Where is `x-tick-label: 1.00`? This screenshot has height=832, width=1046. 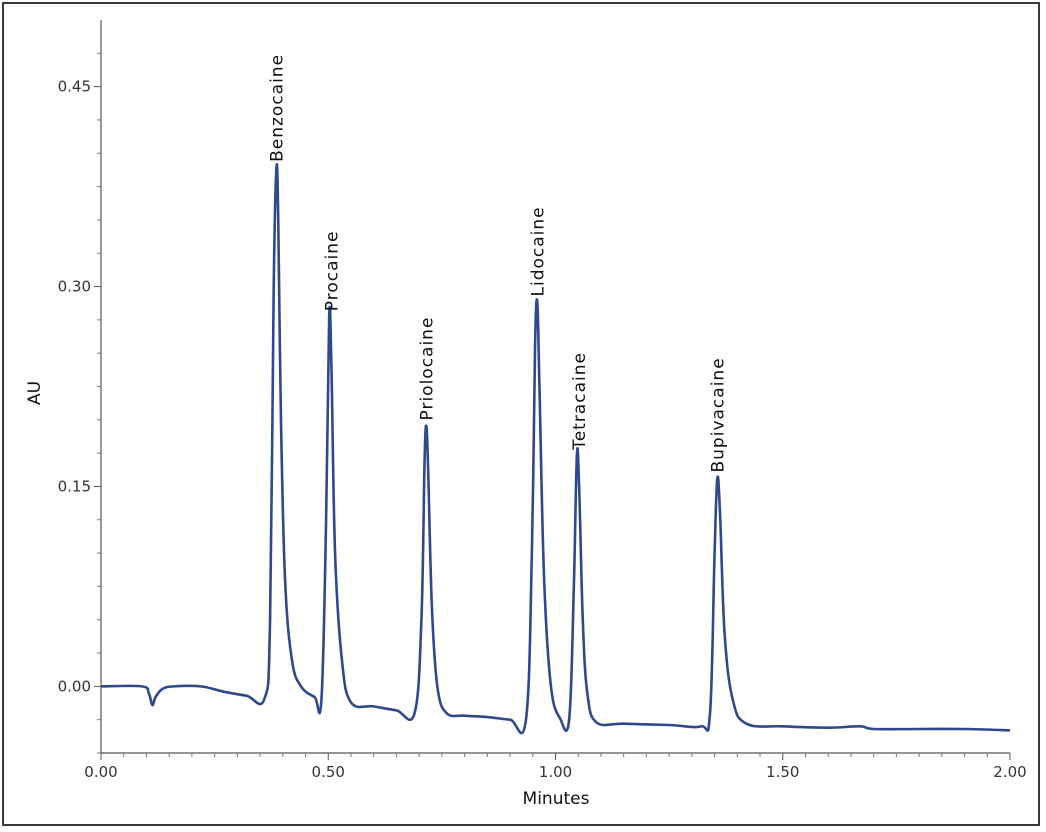
x-tick-label: 1.00 is located at coordinates (555, 772).